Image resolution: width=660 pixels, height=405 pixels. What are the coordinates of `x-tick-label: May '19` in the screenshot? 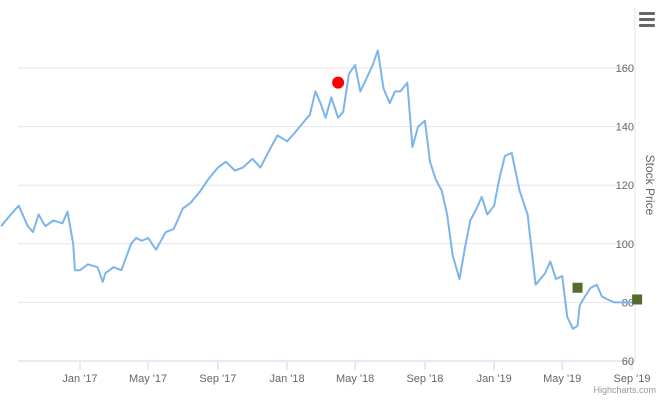 It's located at (562, 379).